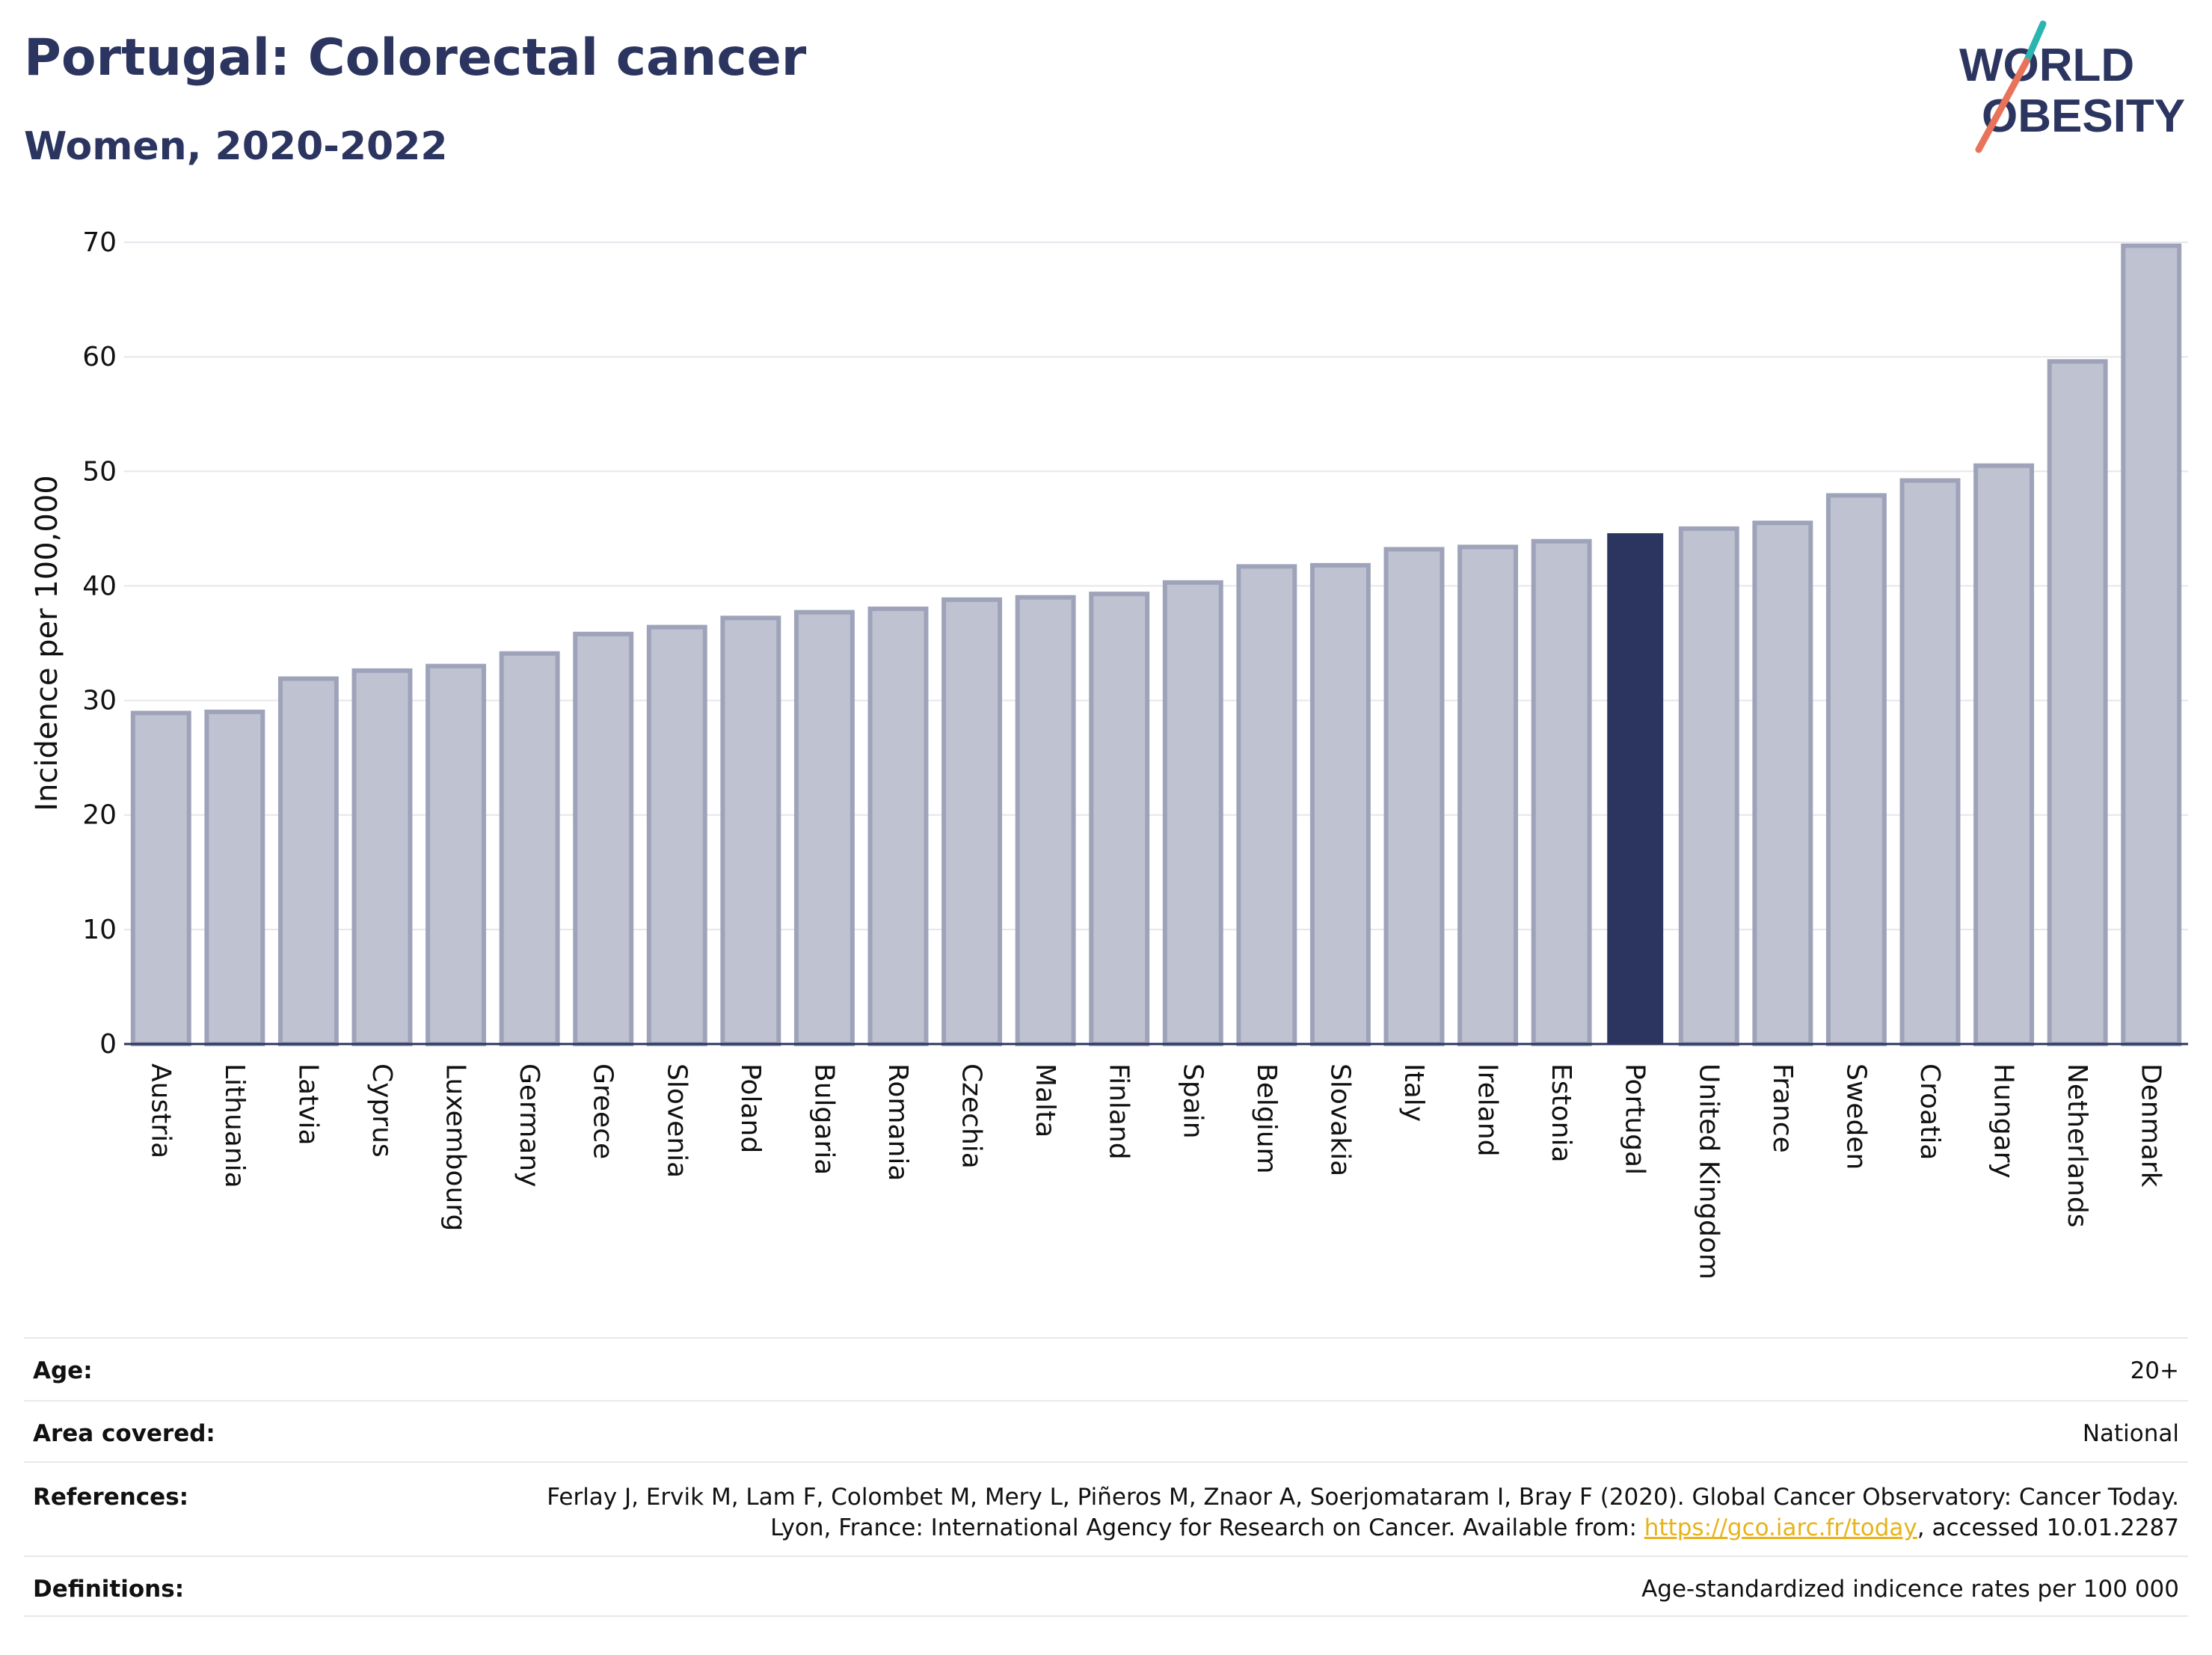 Image resolution: width=2212 pixels, height=1655 pixels. I want to click on x-tick-label: Czechia, so click(971, 1116).